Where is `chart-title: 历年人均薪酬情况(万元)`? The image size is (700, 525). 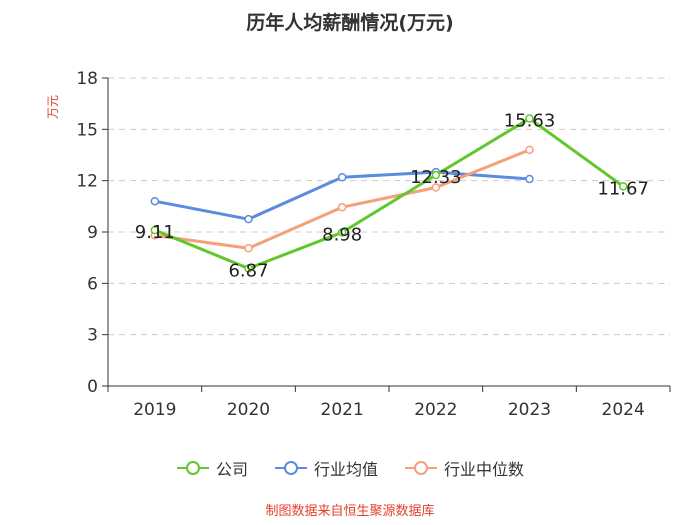
chart-title: 历年人均薪酬情况(万元) is located at coordinates (350, 23).